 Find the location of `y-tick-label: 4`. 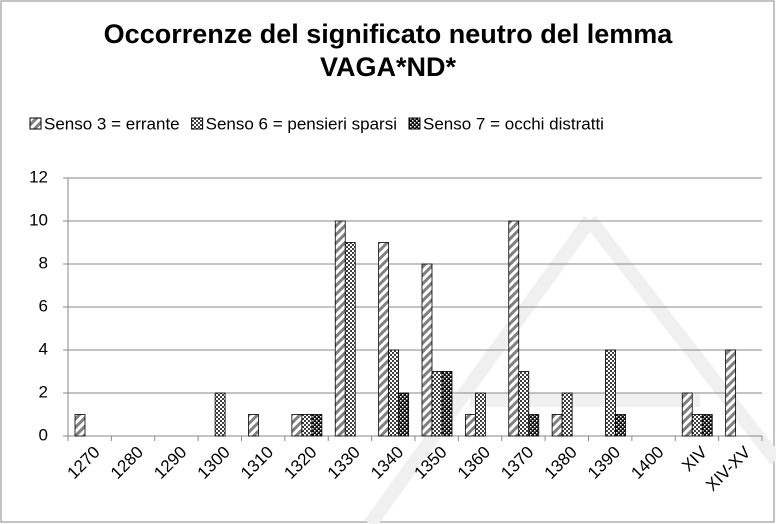

y-tick-label: 4 is located at coordinates (43, 348).